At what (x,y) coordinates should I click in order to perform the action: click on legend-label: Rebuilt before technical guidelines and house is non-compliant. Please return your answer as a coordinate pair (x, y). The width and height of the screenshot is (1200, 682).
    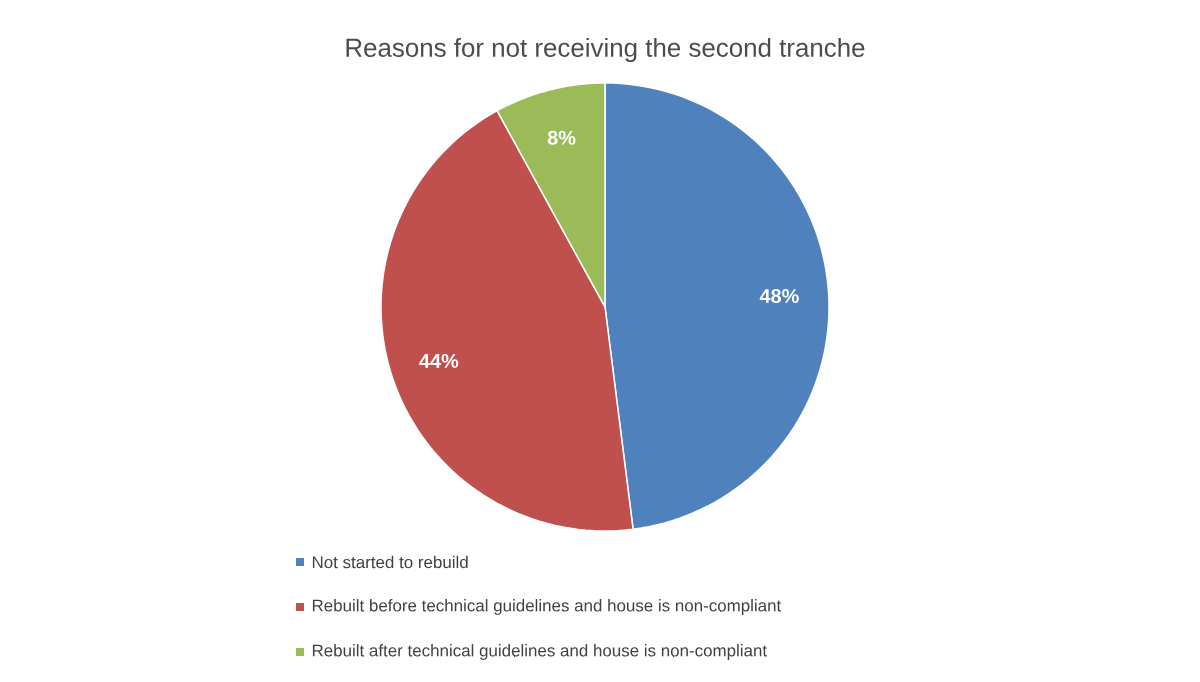
    Looking at the image, I should click on (547, 607).